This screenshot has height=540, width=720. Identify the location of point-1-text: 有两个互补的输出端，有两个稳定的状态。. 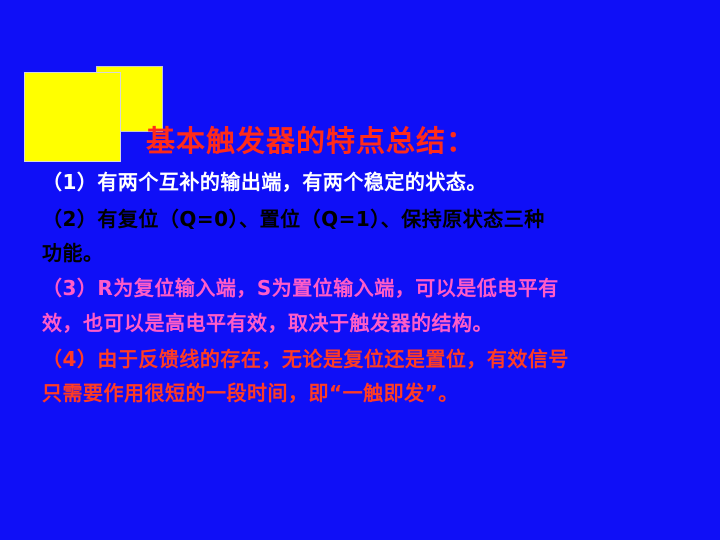
(292, 182).